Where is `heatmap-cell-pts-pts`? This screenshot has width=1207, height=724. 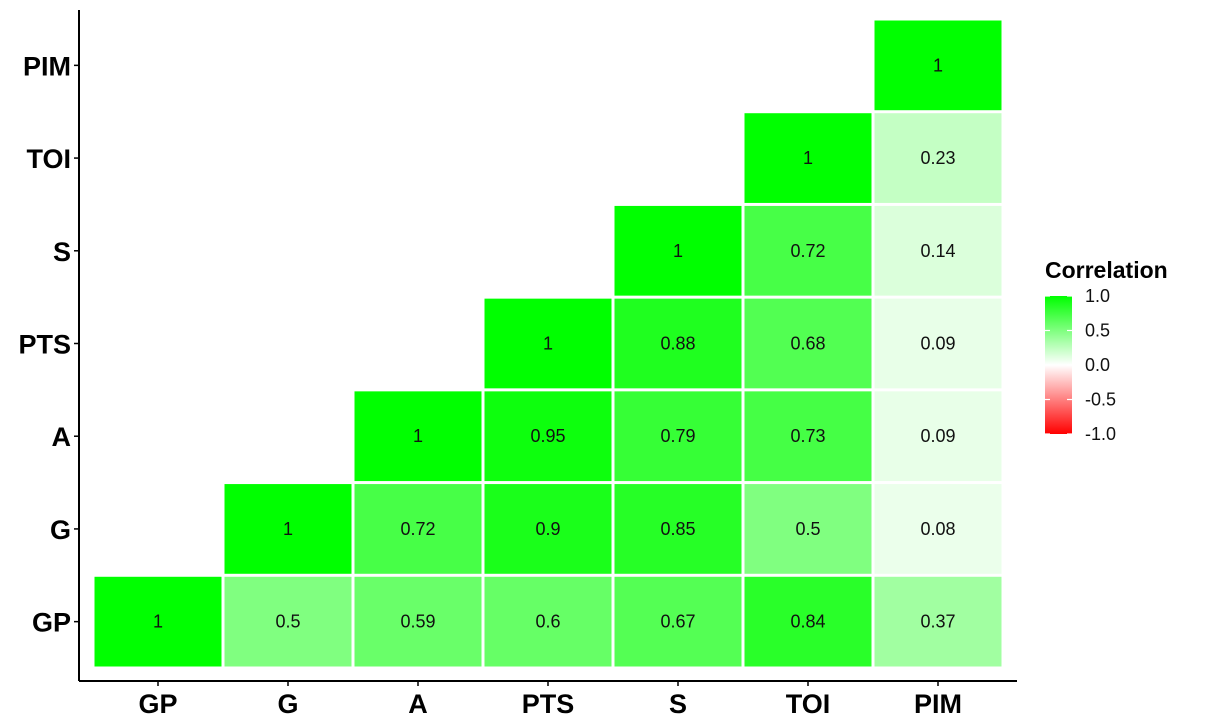 heatmap-cell-pts-pts is located at coordinates (548, 343).